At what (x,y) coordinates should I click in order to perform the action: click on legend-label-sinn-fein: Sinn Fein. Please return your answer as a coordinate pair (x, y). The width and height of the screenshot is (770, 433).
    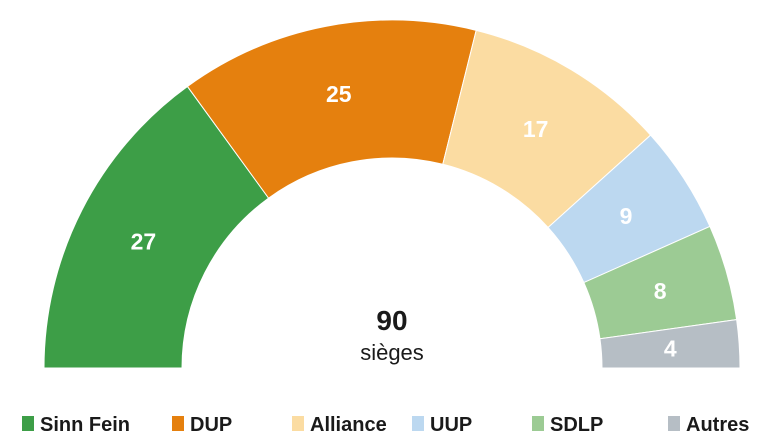
    Looking at the image, I should click on (85, 423).